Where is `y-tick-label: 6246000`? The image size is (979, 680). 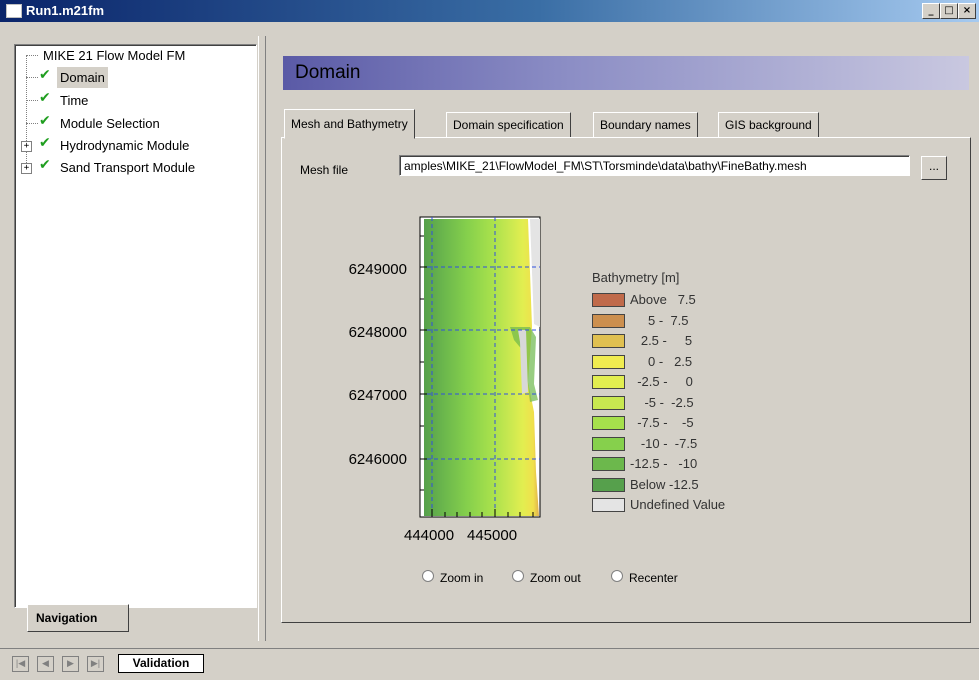
y-tick-label: 6246000 is located at coordinates (377, 459).